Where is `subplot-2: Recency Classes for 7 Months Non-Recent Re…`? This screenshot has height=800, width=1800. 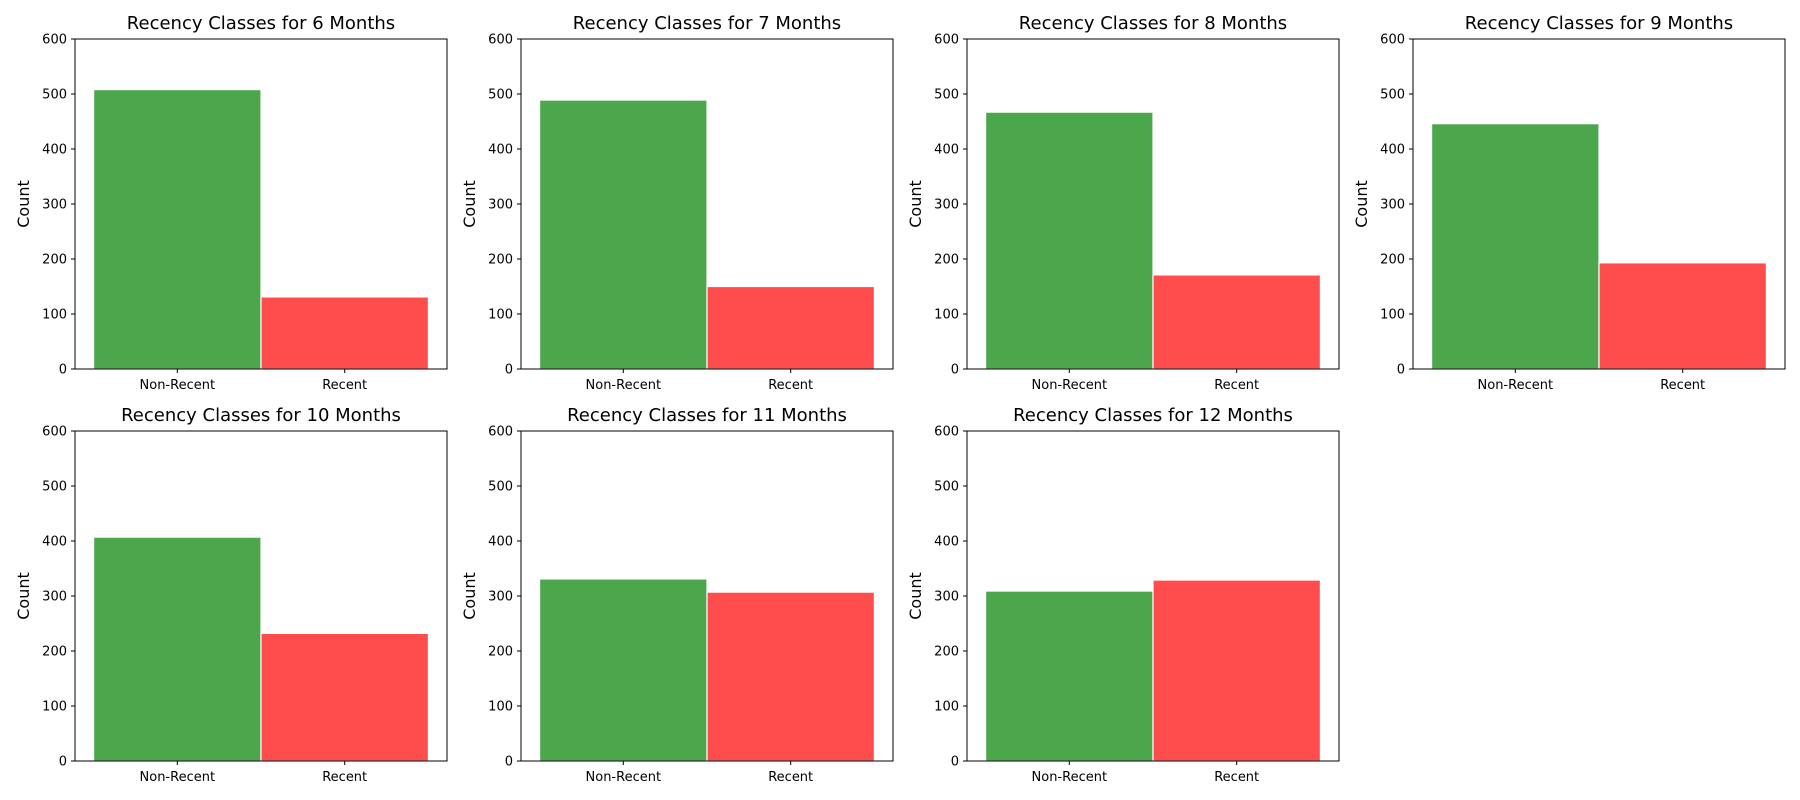 subplot-2: Recency Classes for 7 Months Non-Recent Re… is located at coordinates (677, 203).